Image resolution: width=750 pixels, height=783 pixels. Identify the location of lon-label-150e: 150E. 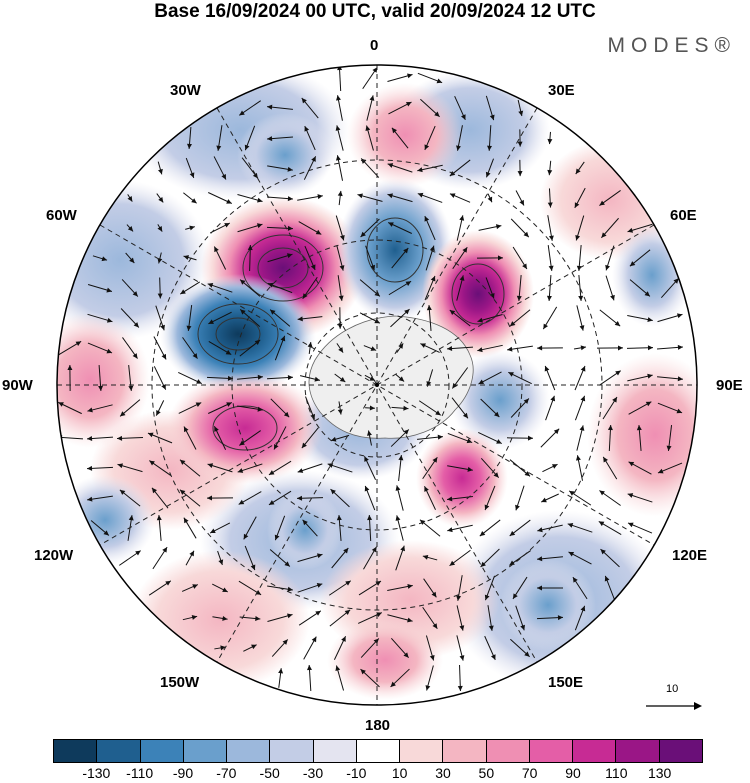
(566, 682).